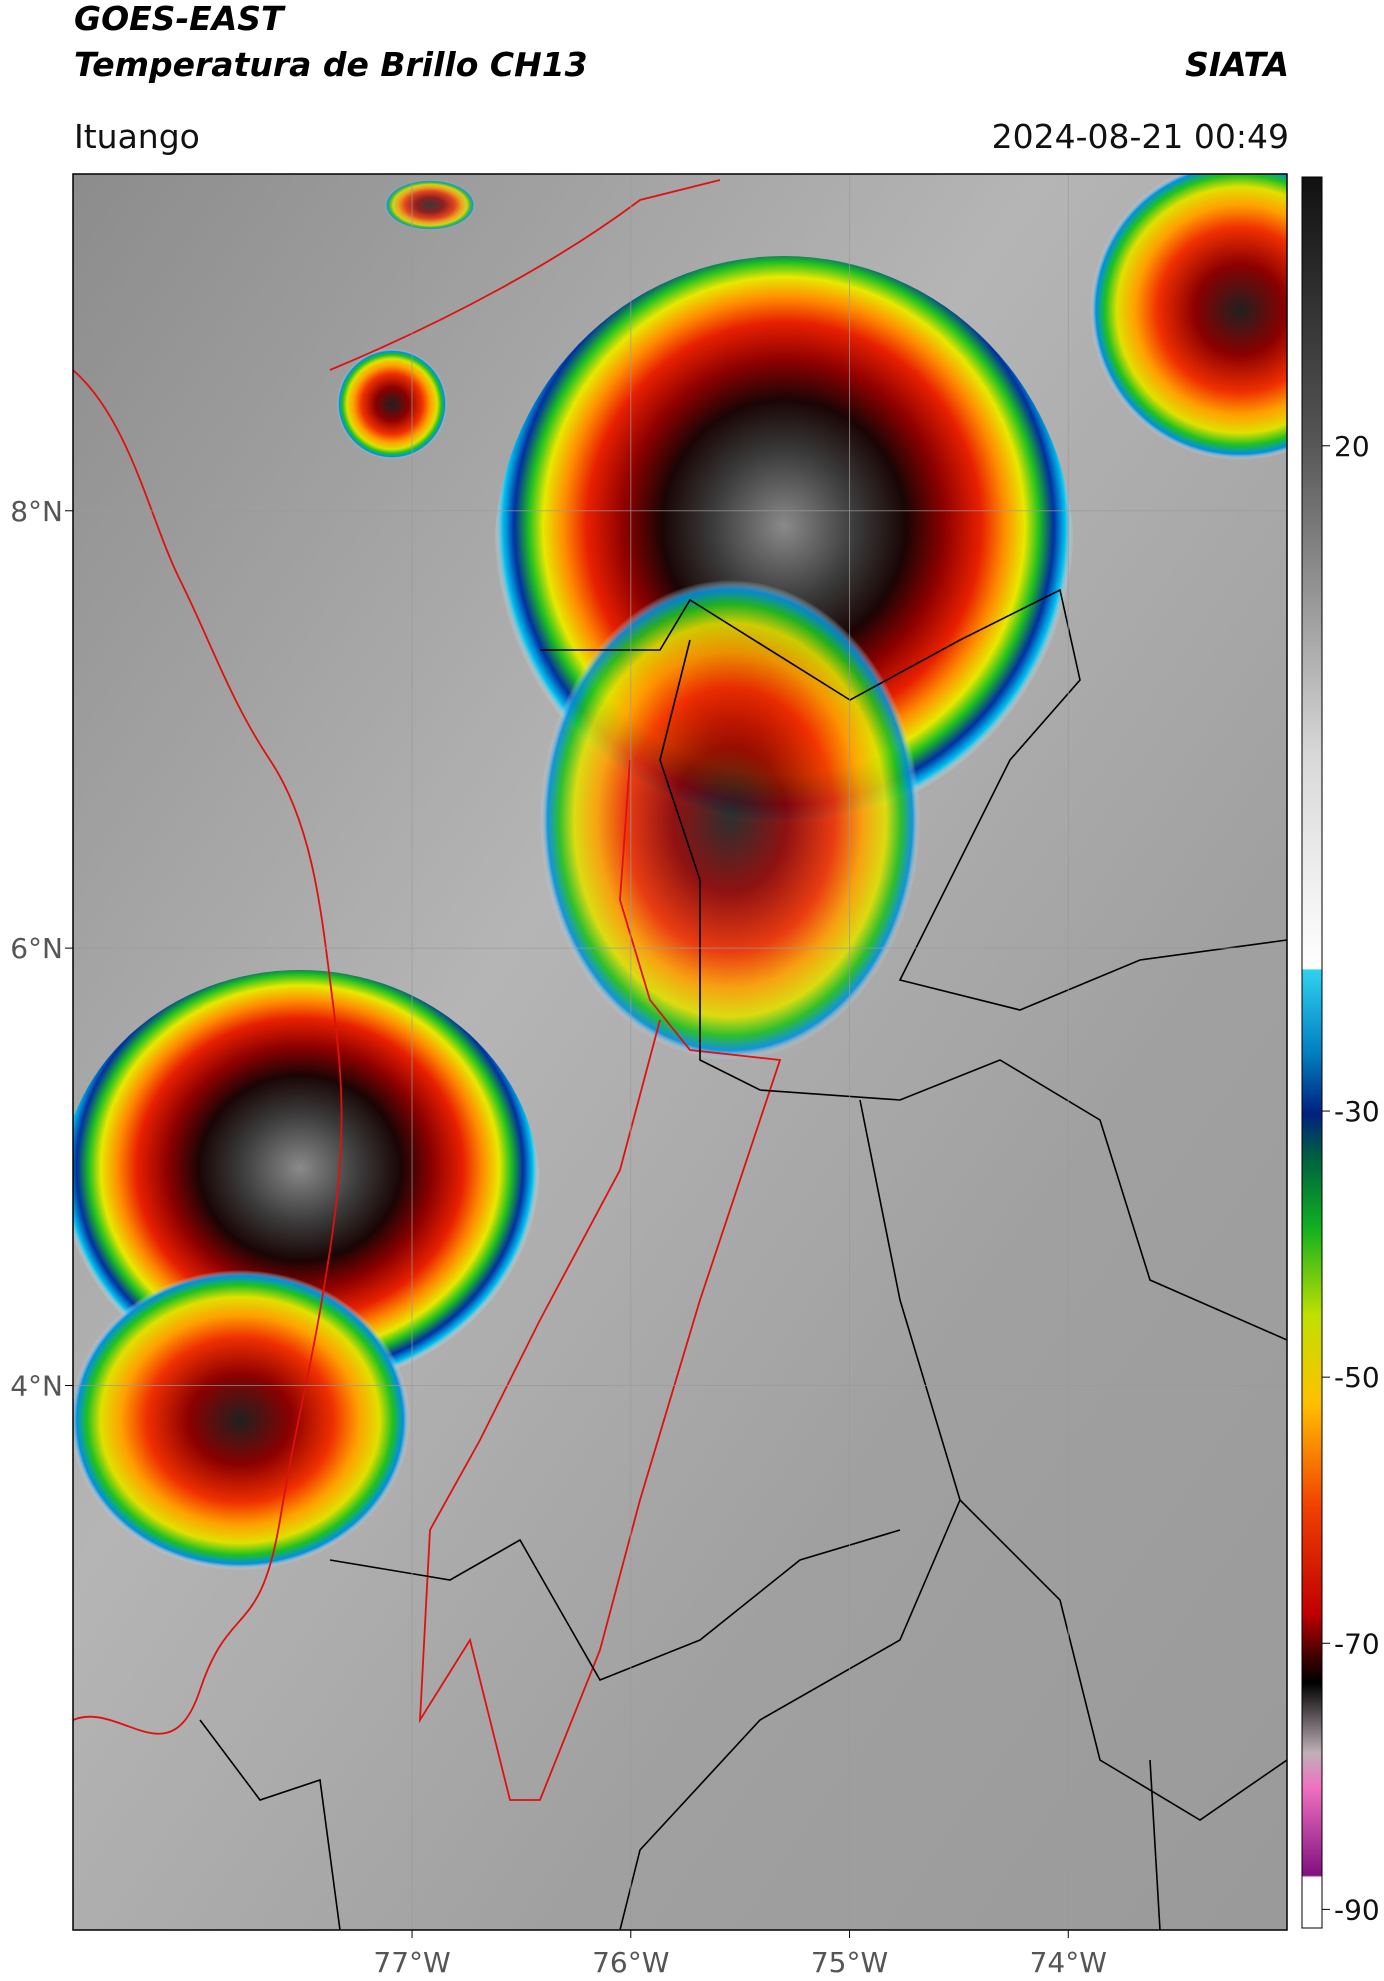 The width and height of the screenshot is (1384, 1981). I want to click on colorbar-tick-label: -50, so click(1357, 1377).